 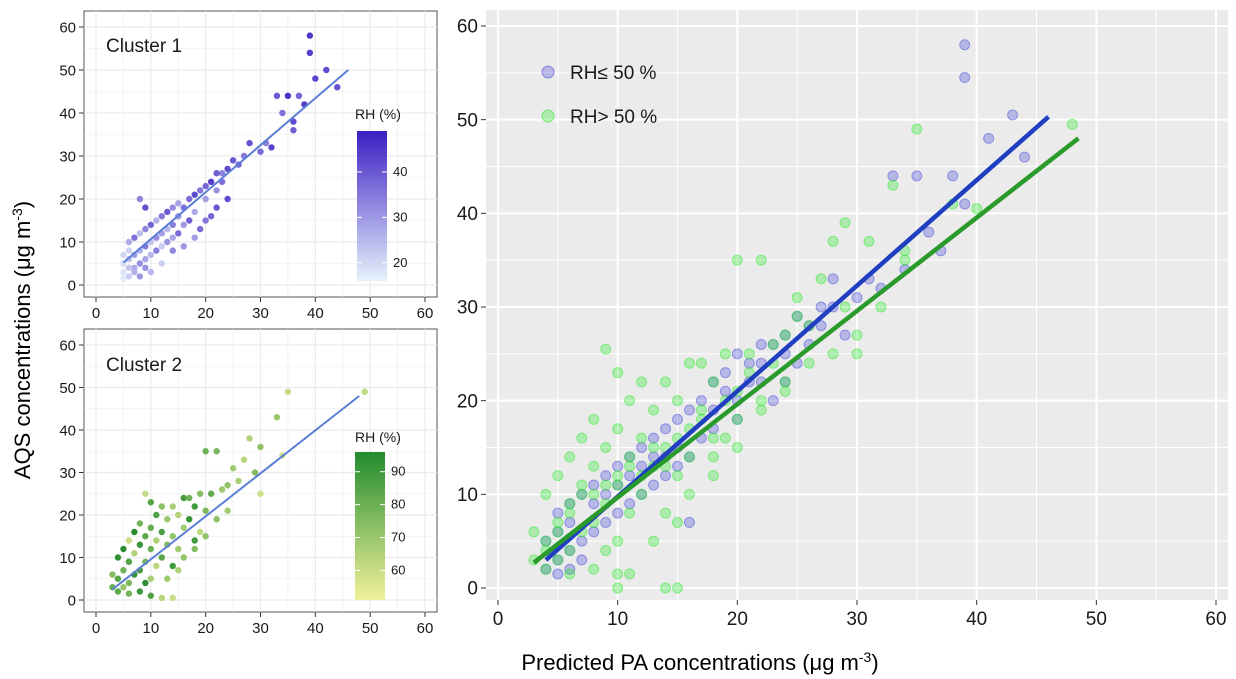 I want to click on colorbar-tick-label: 90, so click(x=398, y=471).